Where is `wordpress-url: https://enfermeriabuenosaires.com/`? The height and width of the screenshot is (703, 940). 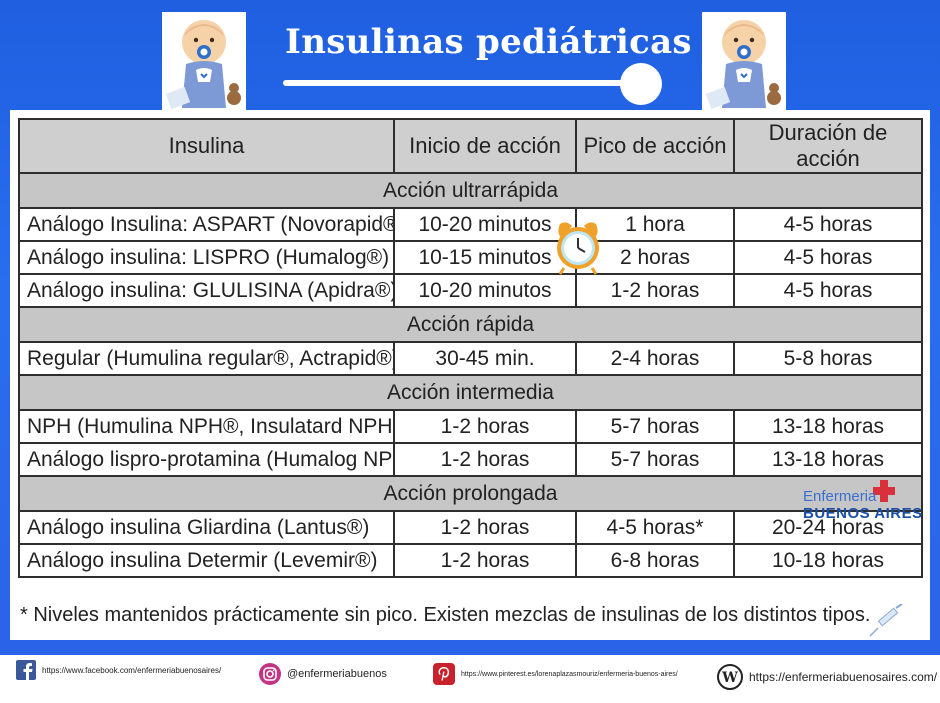
wordpress-url: https://enfermeriabuenosaires.com/ is located at coordinates (843, 677).